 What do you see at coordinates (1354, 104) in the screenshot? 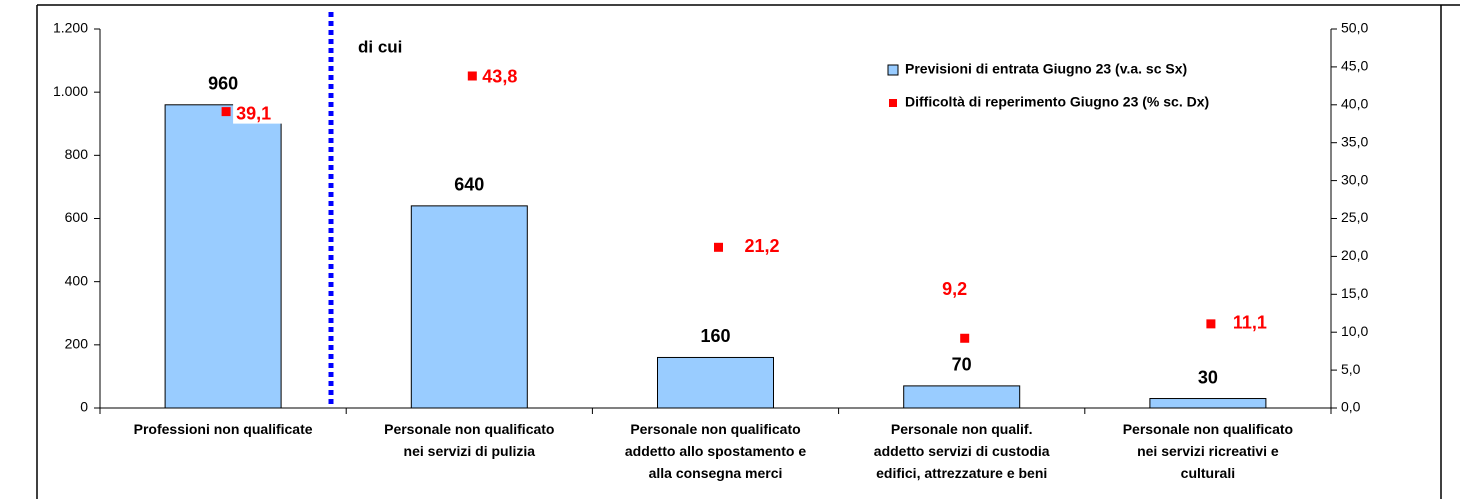
I see `y2-tick-label: 40,0` at bounding box center [1354, 104].